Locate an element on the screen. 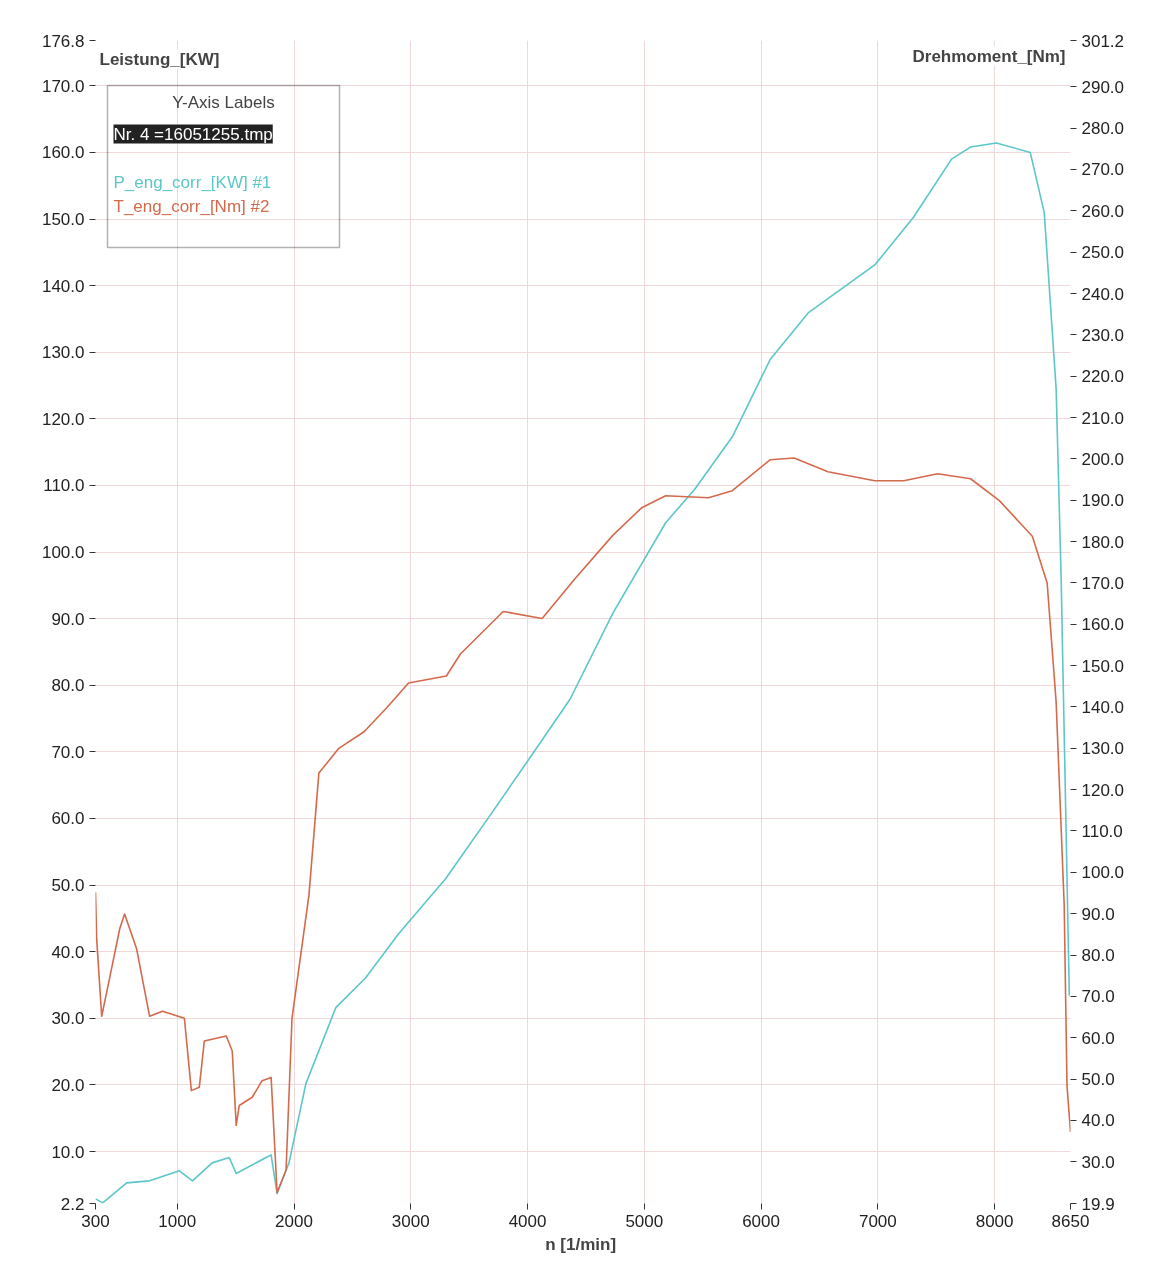  y-tick-label: 150.0 is located at coordinates (63, 220).